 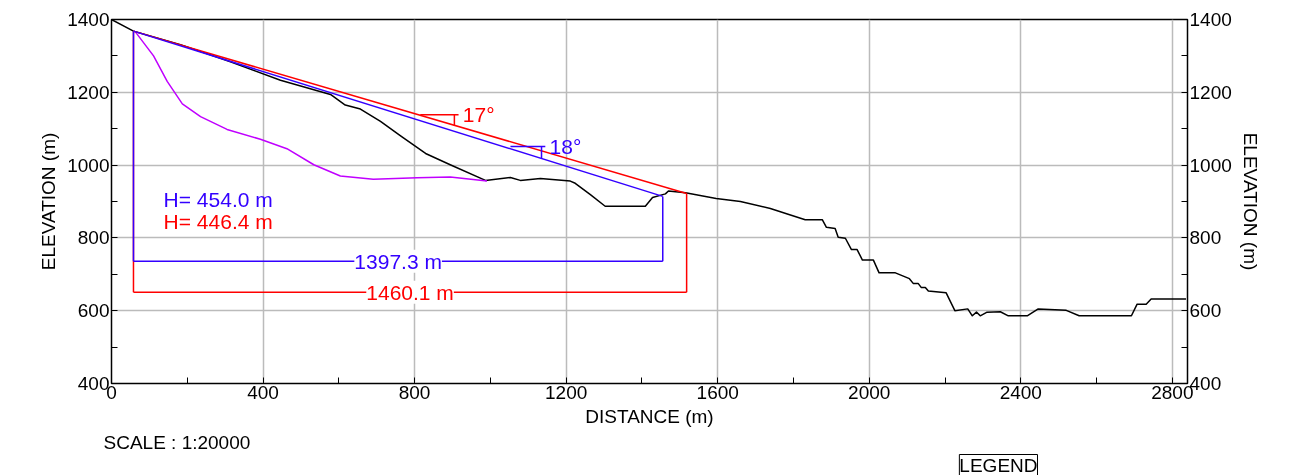 What do you see at coordinates (93, 238) in the screenshot?
I see `y-tick-label: 800` at bounding box center [93, 238].